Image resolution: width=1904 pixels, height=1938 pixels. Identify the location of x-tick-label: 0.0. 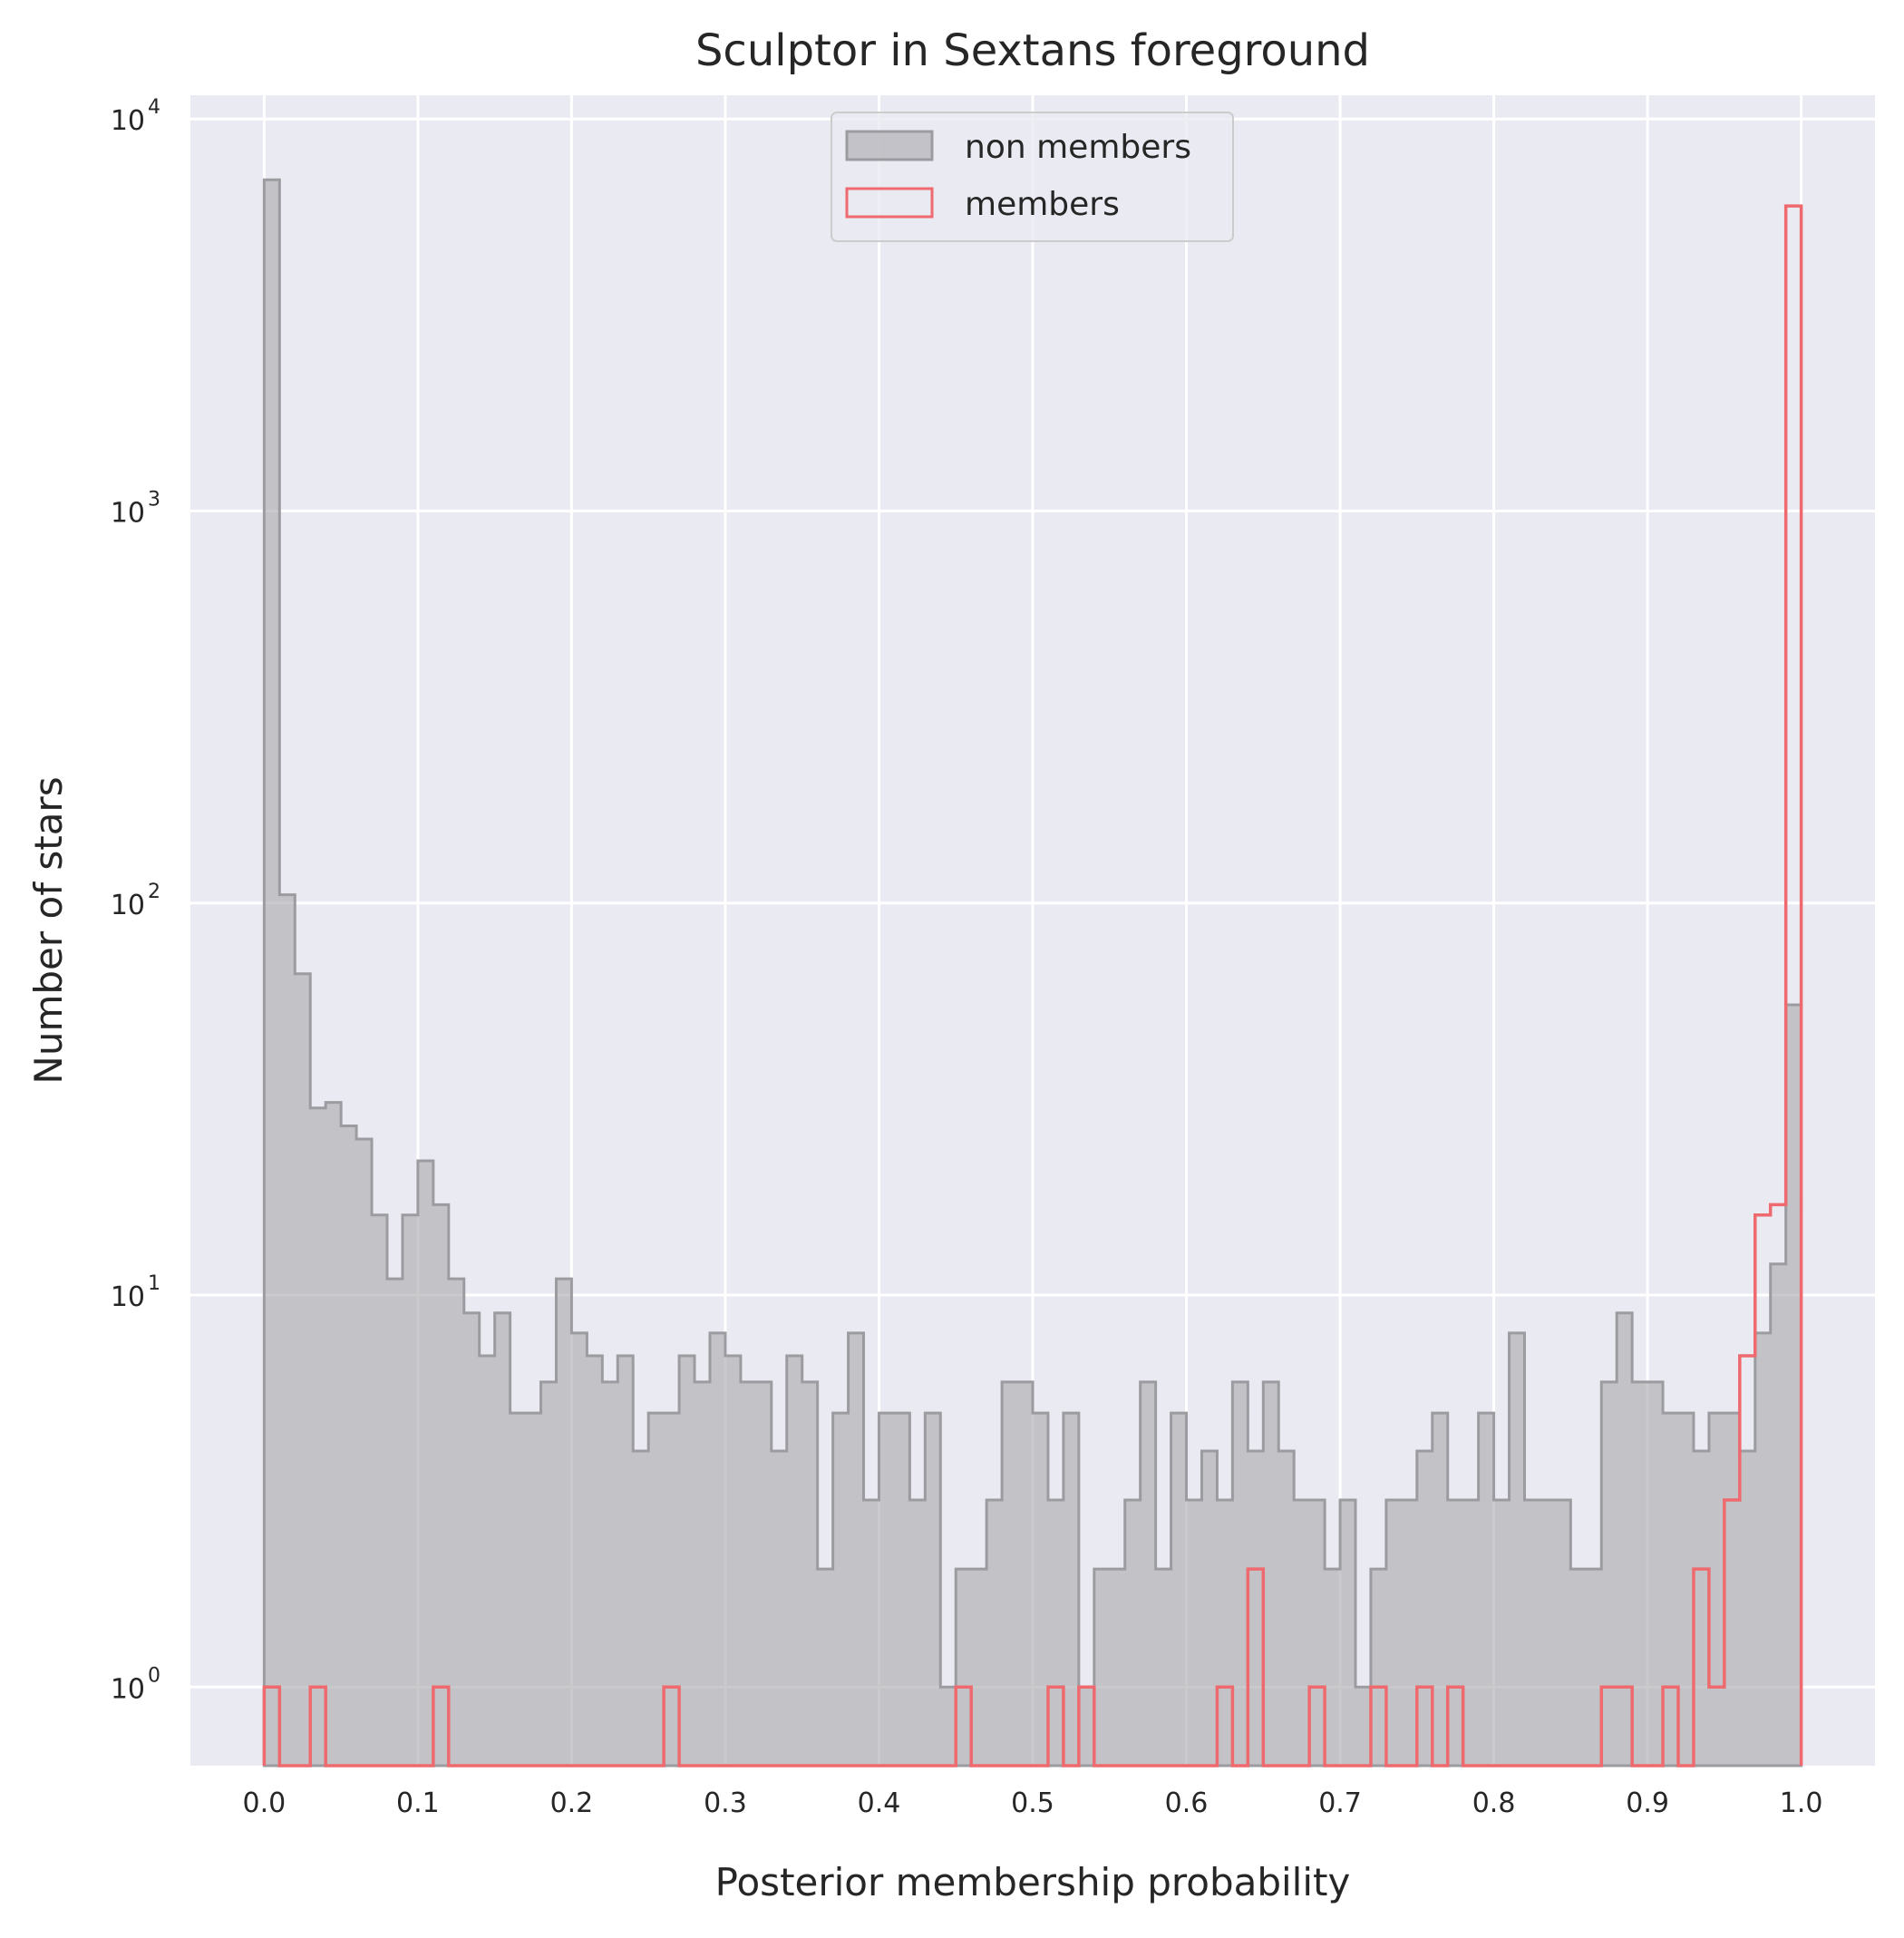
(265, 1803).